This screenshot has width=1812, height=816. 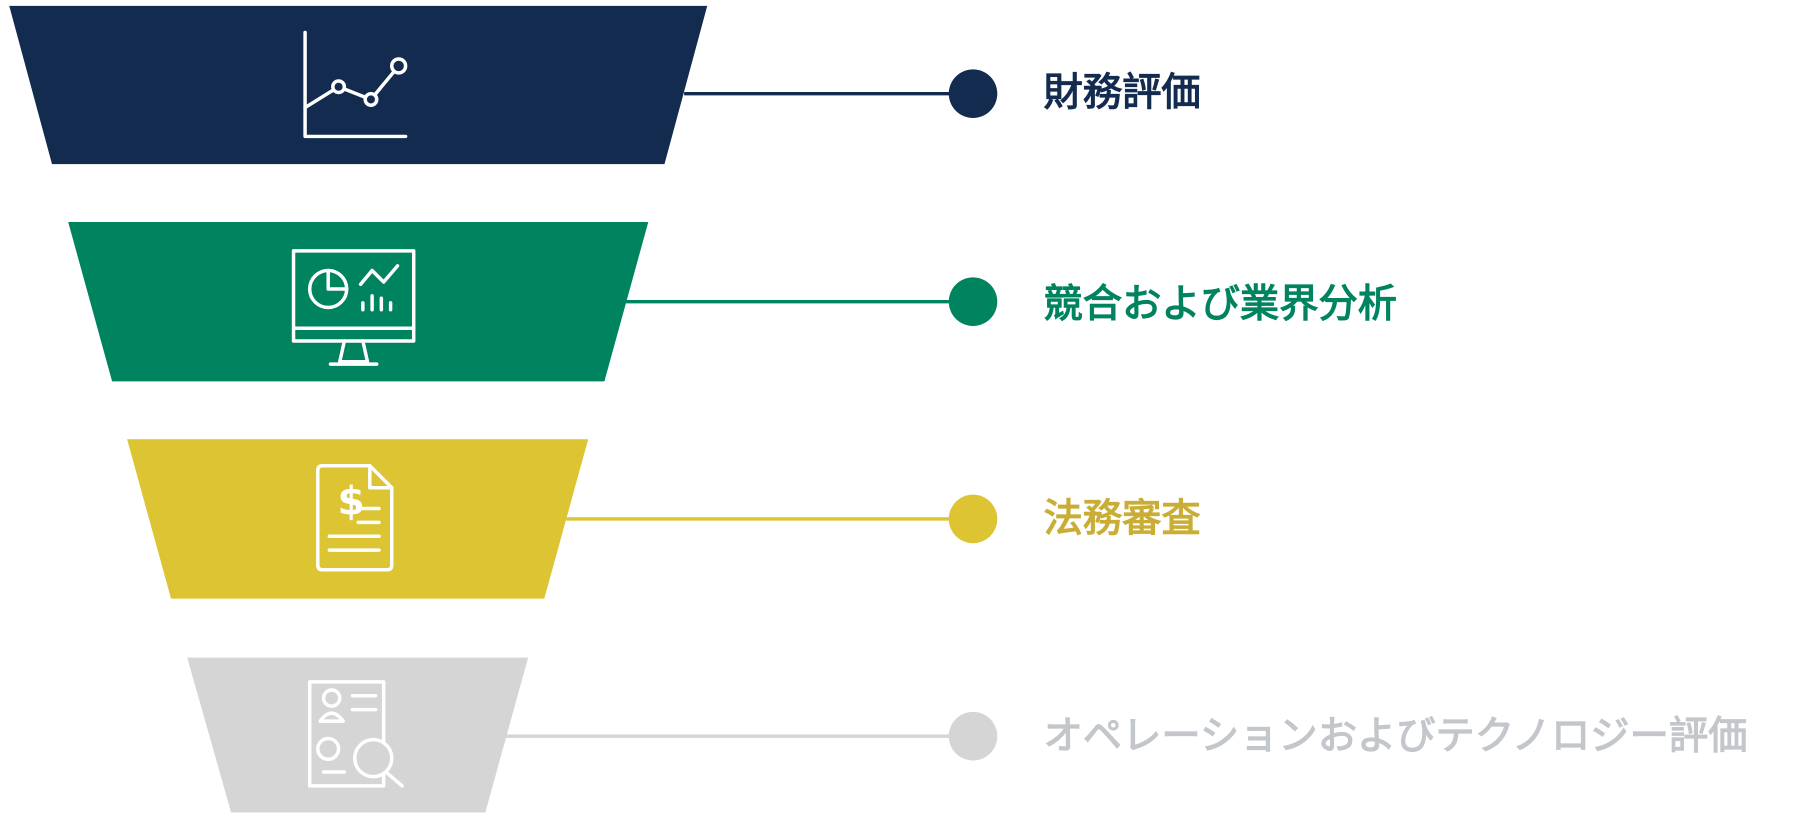 What do you see at coordinates (353, 307) in the screenshot?
I see `monitor-icon` at bounding box center [353, 307].